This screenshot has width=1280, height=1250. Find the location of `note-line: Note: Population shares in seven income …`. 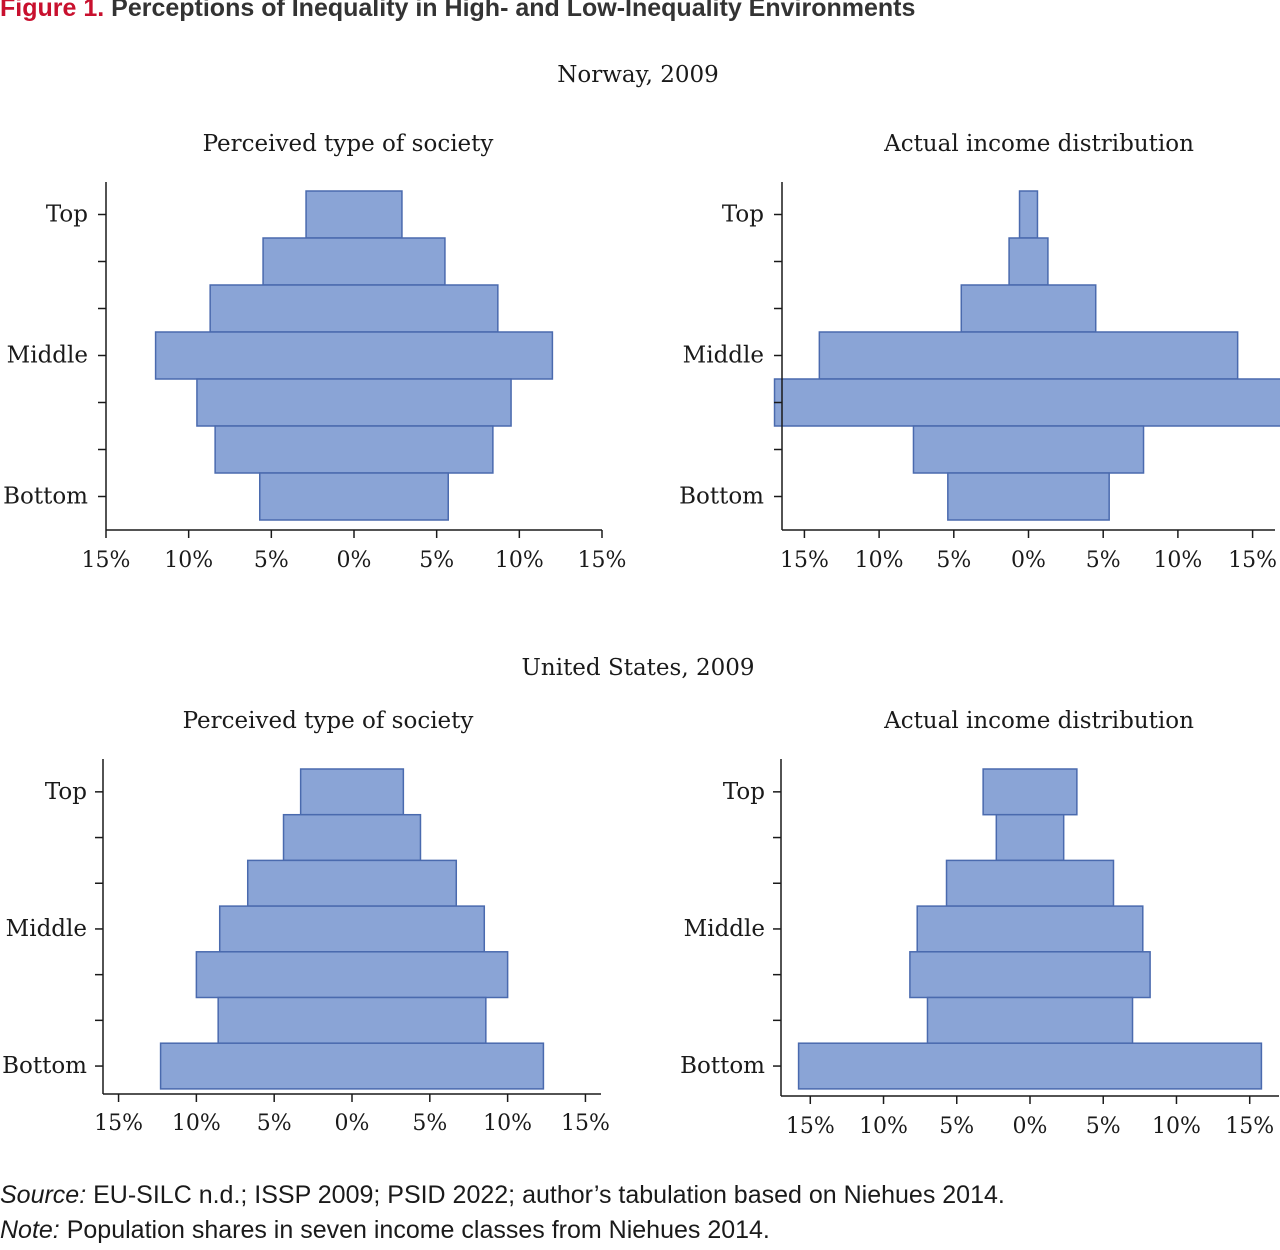

note-line: Note: Population shares in seven income … is located at coordinates (502, 1230).